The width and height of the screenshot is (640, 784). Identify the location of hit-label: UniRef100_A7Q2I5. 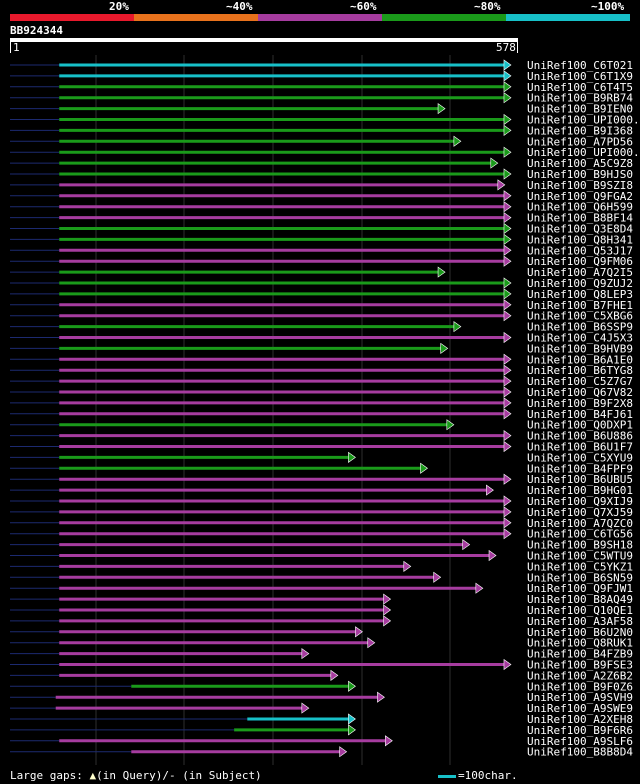
(580, 272).